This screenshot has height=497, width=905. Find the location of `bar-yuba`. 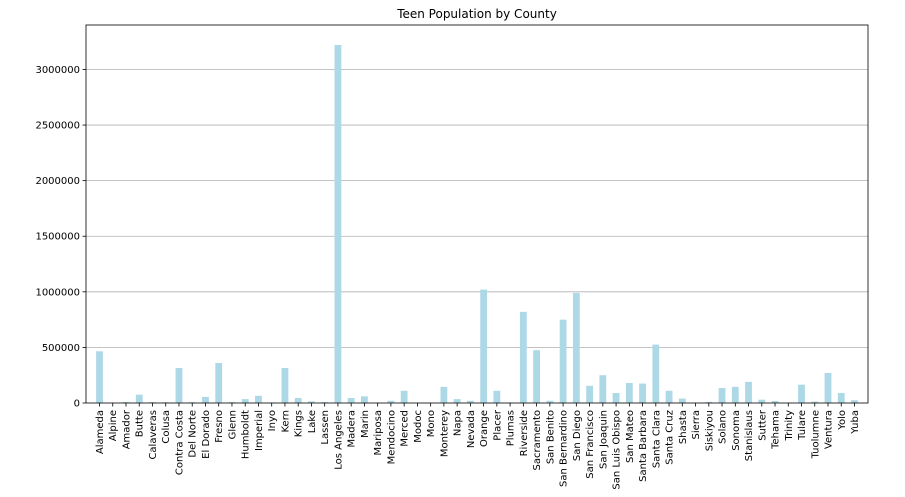

bar-yuba is located at coordinates (854, 401).